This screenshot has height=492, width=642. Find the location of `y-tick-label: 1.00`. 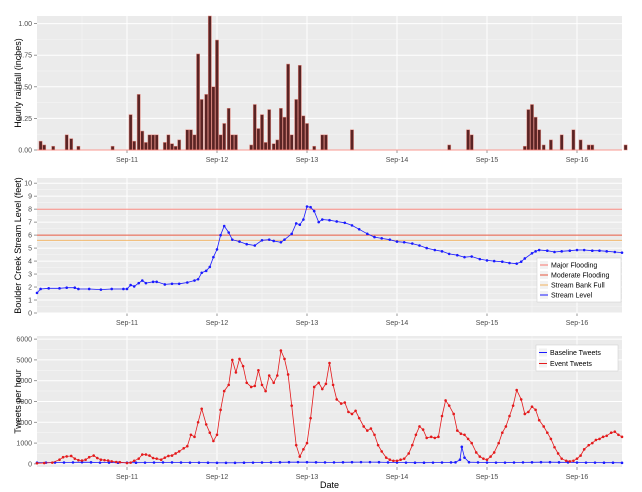

y-tick-label: 1.00 is located at coordinates (25, 24).